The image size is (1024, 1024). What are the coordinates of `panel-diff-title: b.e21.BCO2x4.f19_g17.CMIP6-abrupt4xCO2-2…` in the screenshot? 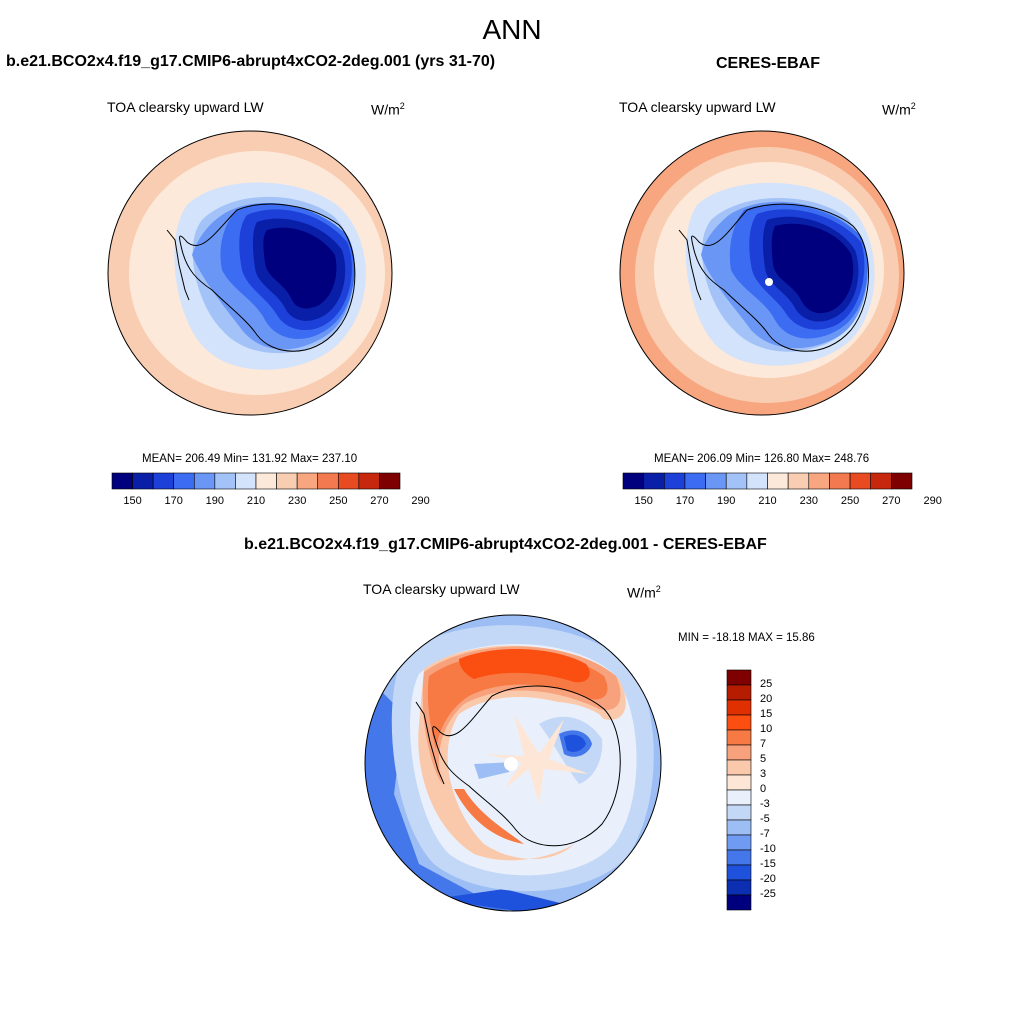 It's located at (505, 544).